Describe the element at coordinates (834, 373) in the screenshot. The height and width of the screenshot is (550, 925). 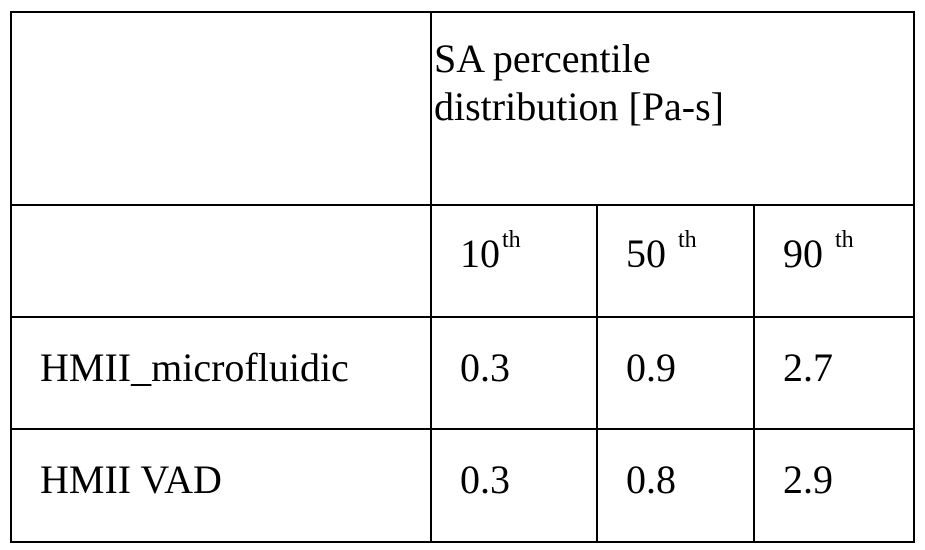
I see `value-cell: 2.7` at that location.